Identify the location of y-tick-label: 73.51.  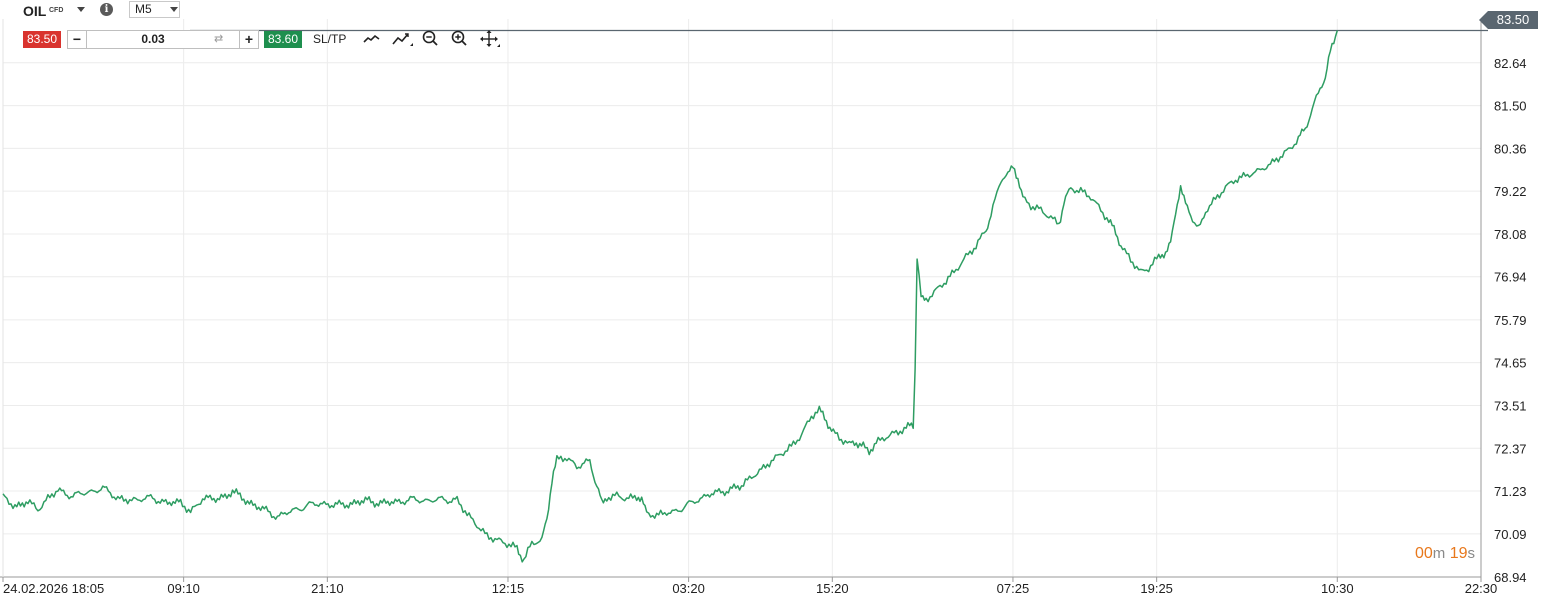
(1510, 405).